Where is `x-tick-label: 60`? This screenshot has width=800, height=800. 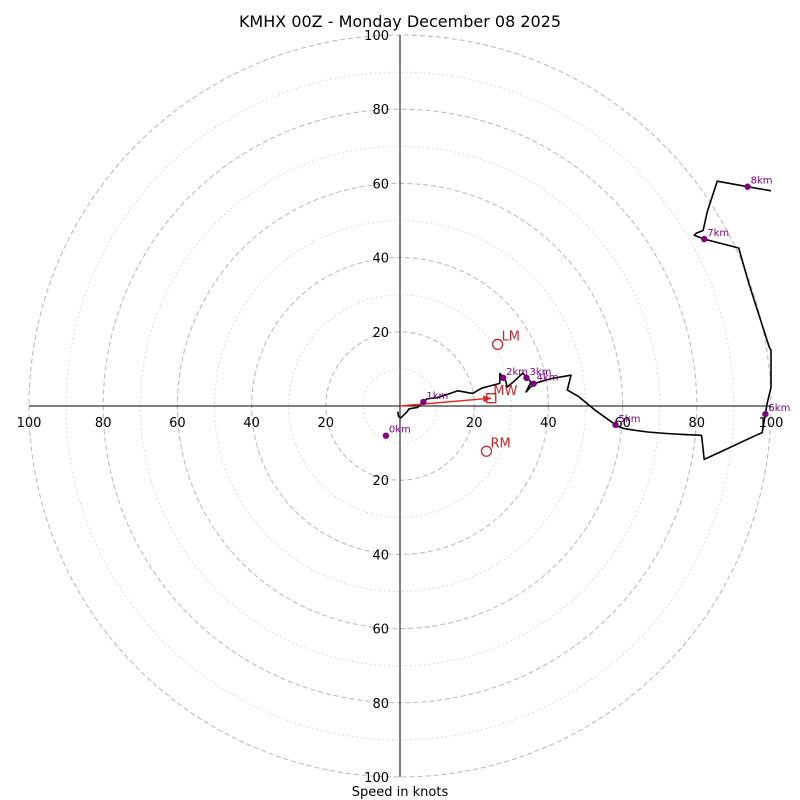
x-tick-label: 60 is located at coordinates (177, 423).